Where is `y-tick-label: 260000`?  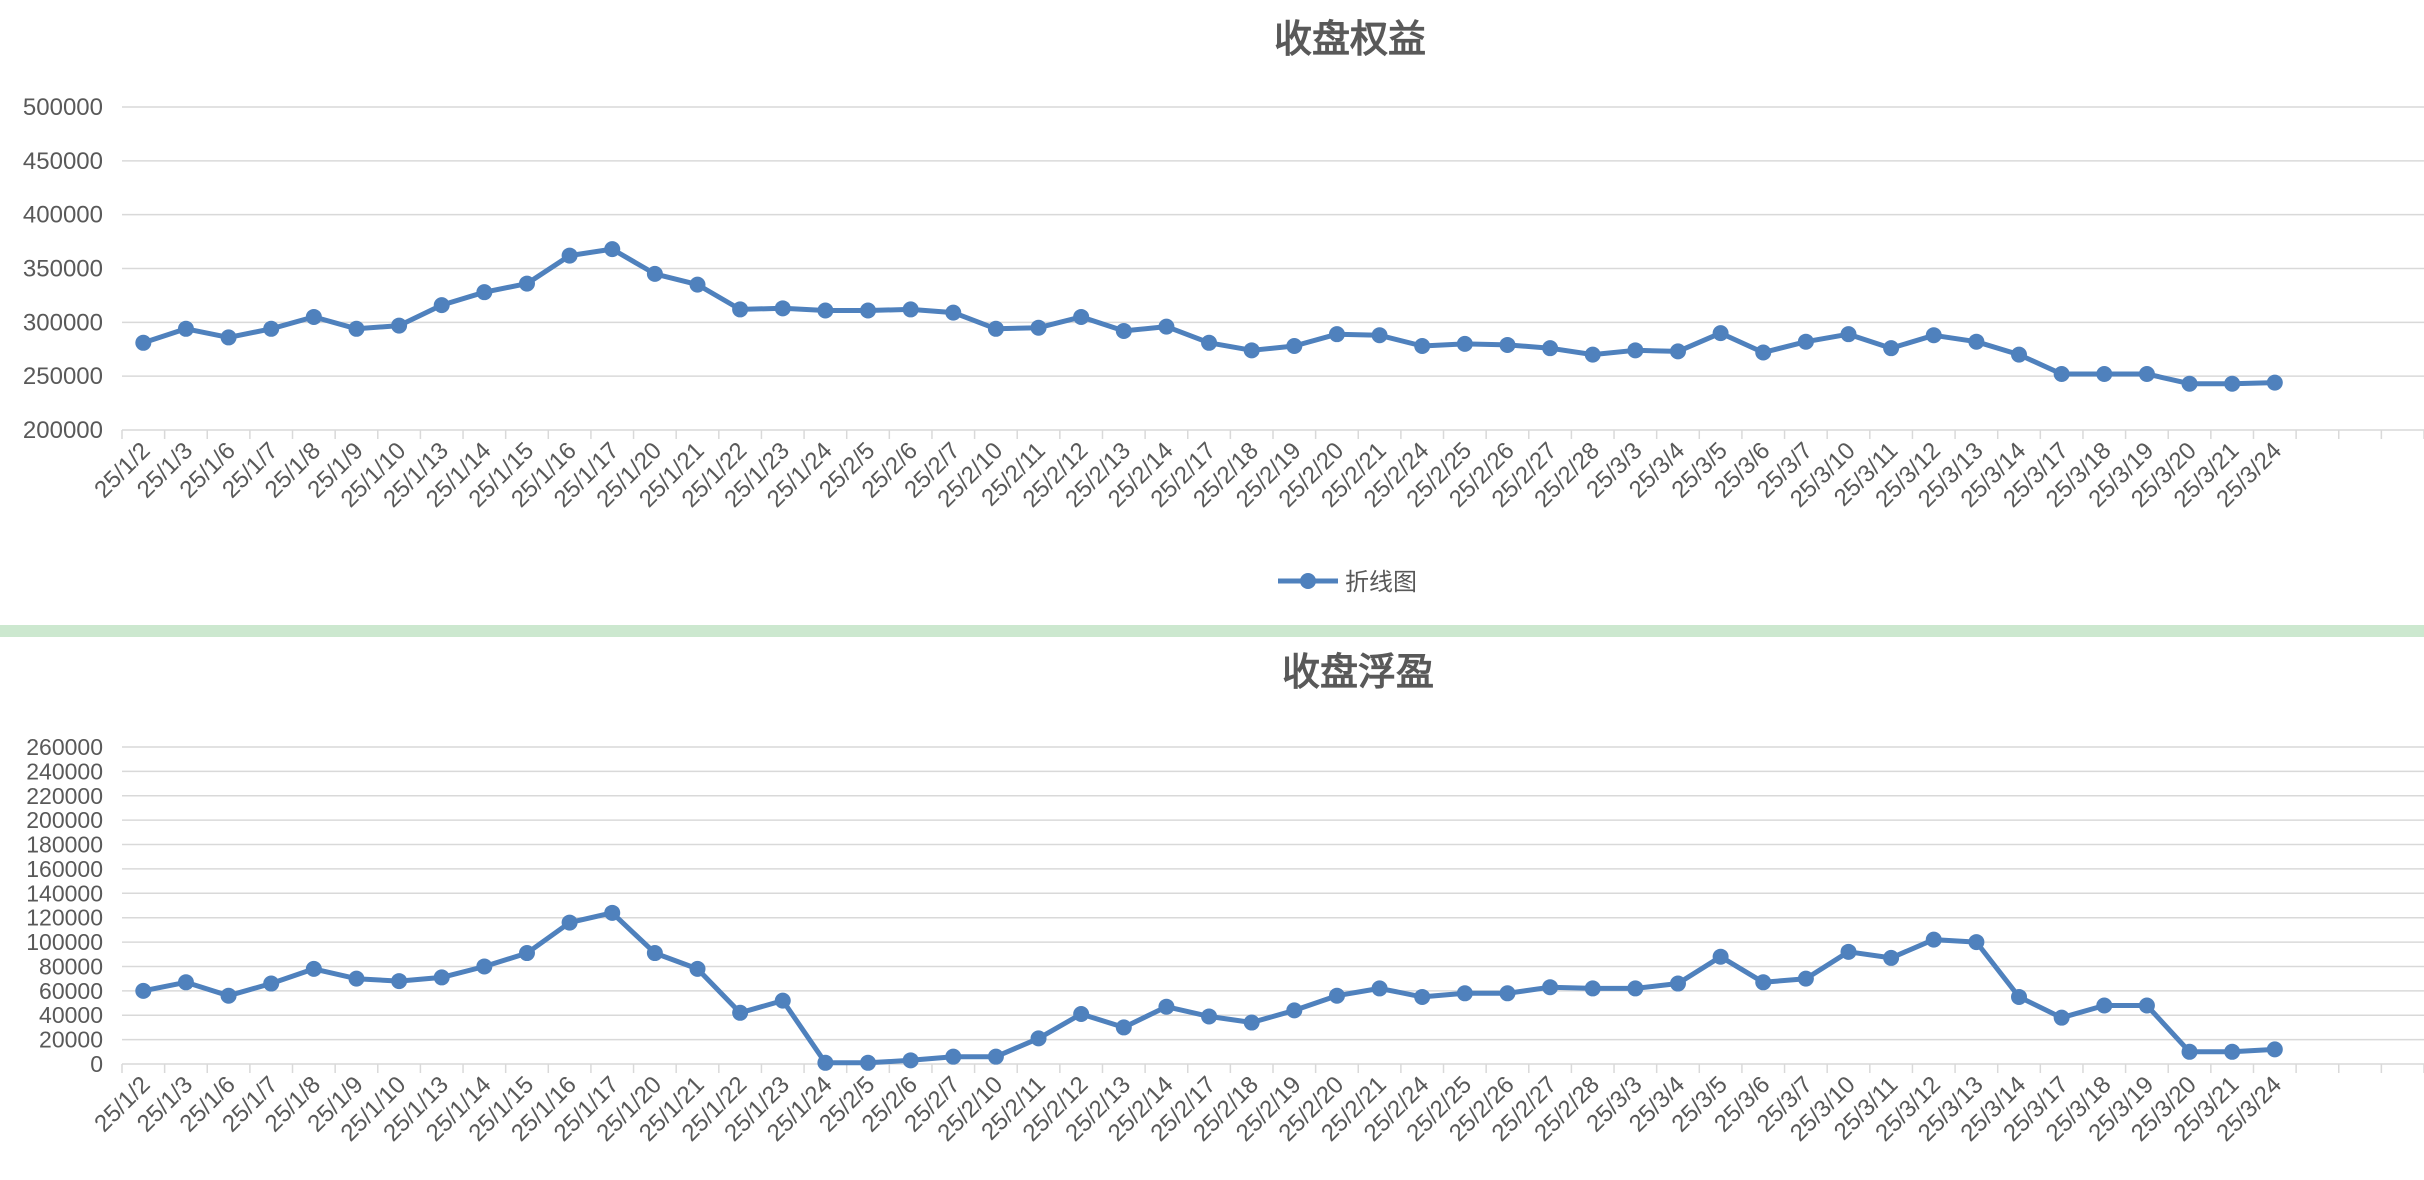
y-tick-label: 260000 is located at coordinates (64, 747).